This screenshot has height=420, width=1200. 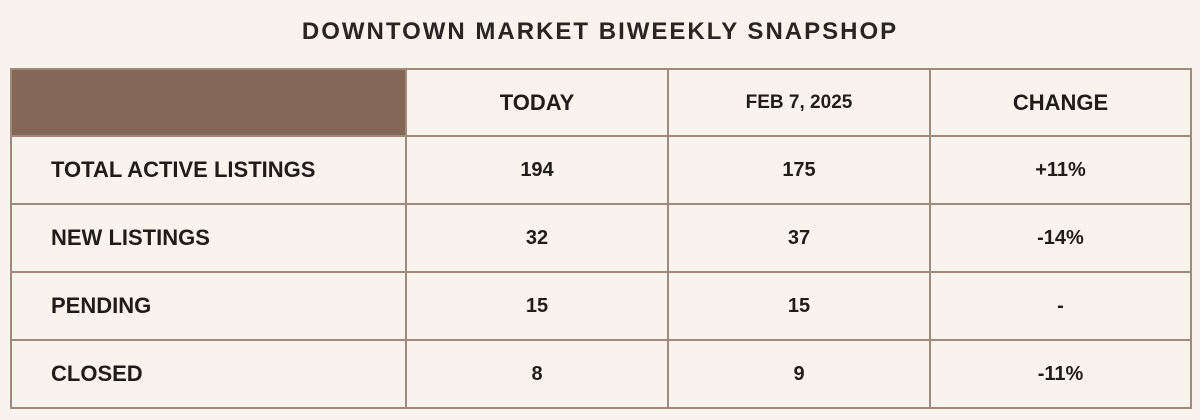 What do you see at coordinates (799, 238) in the screenshot?
I see `previous-value: 37` at bounding box center [799, 238].